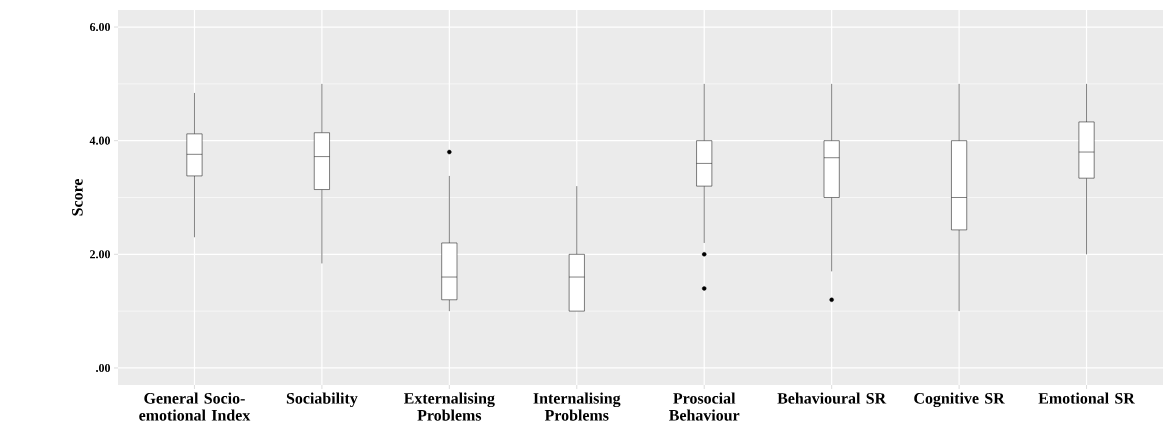 Image resolution: width=1163 pixels, height=435 pixels. What do you see at coordinates (100, 140) in the screenshot?
I see `y-tick-label: 4.00` at bounding box center [100, 140].